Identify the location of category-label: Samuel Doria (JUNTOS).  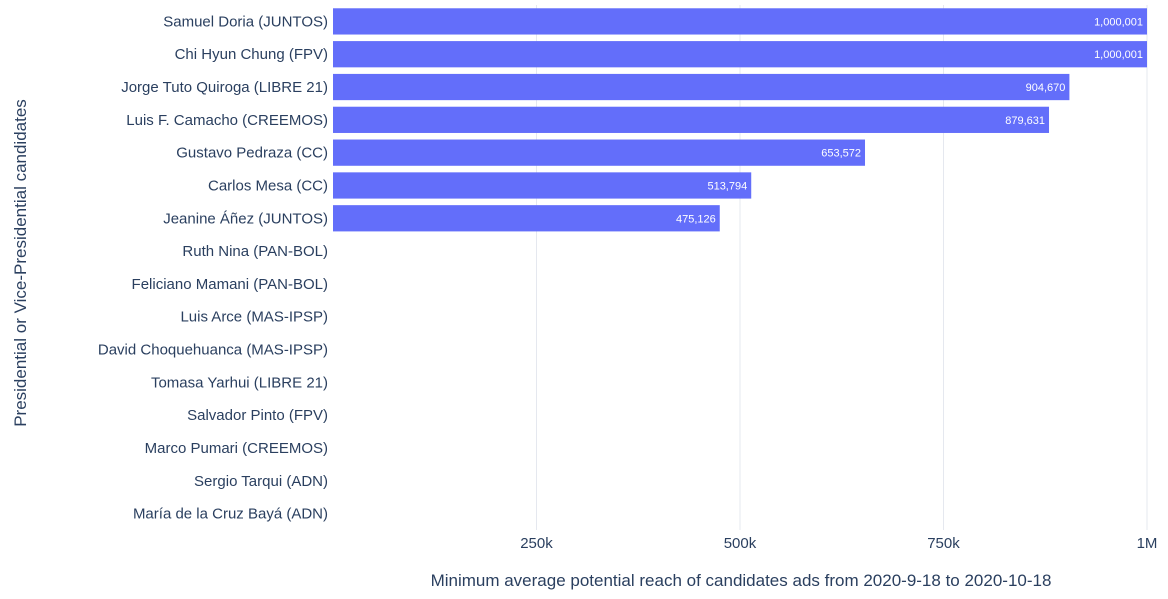
(245, 21).